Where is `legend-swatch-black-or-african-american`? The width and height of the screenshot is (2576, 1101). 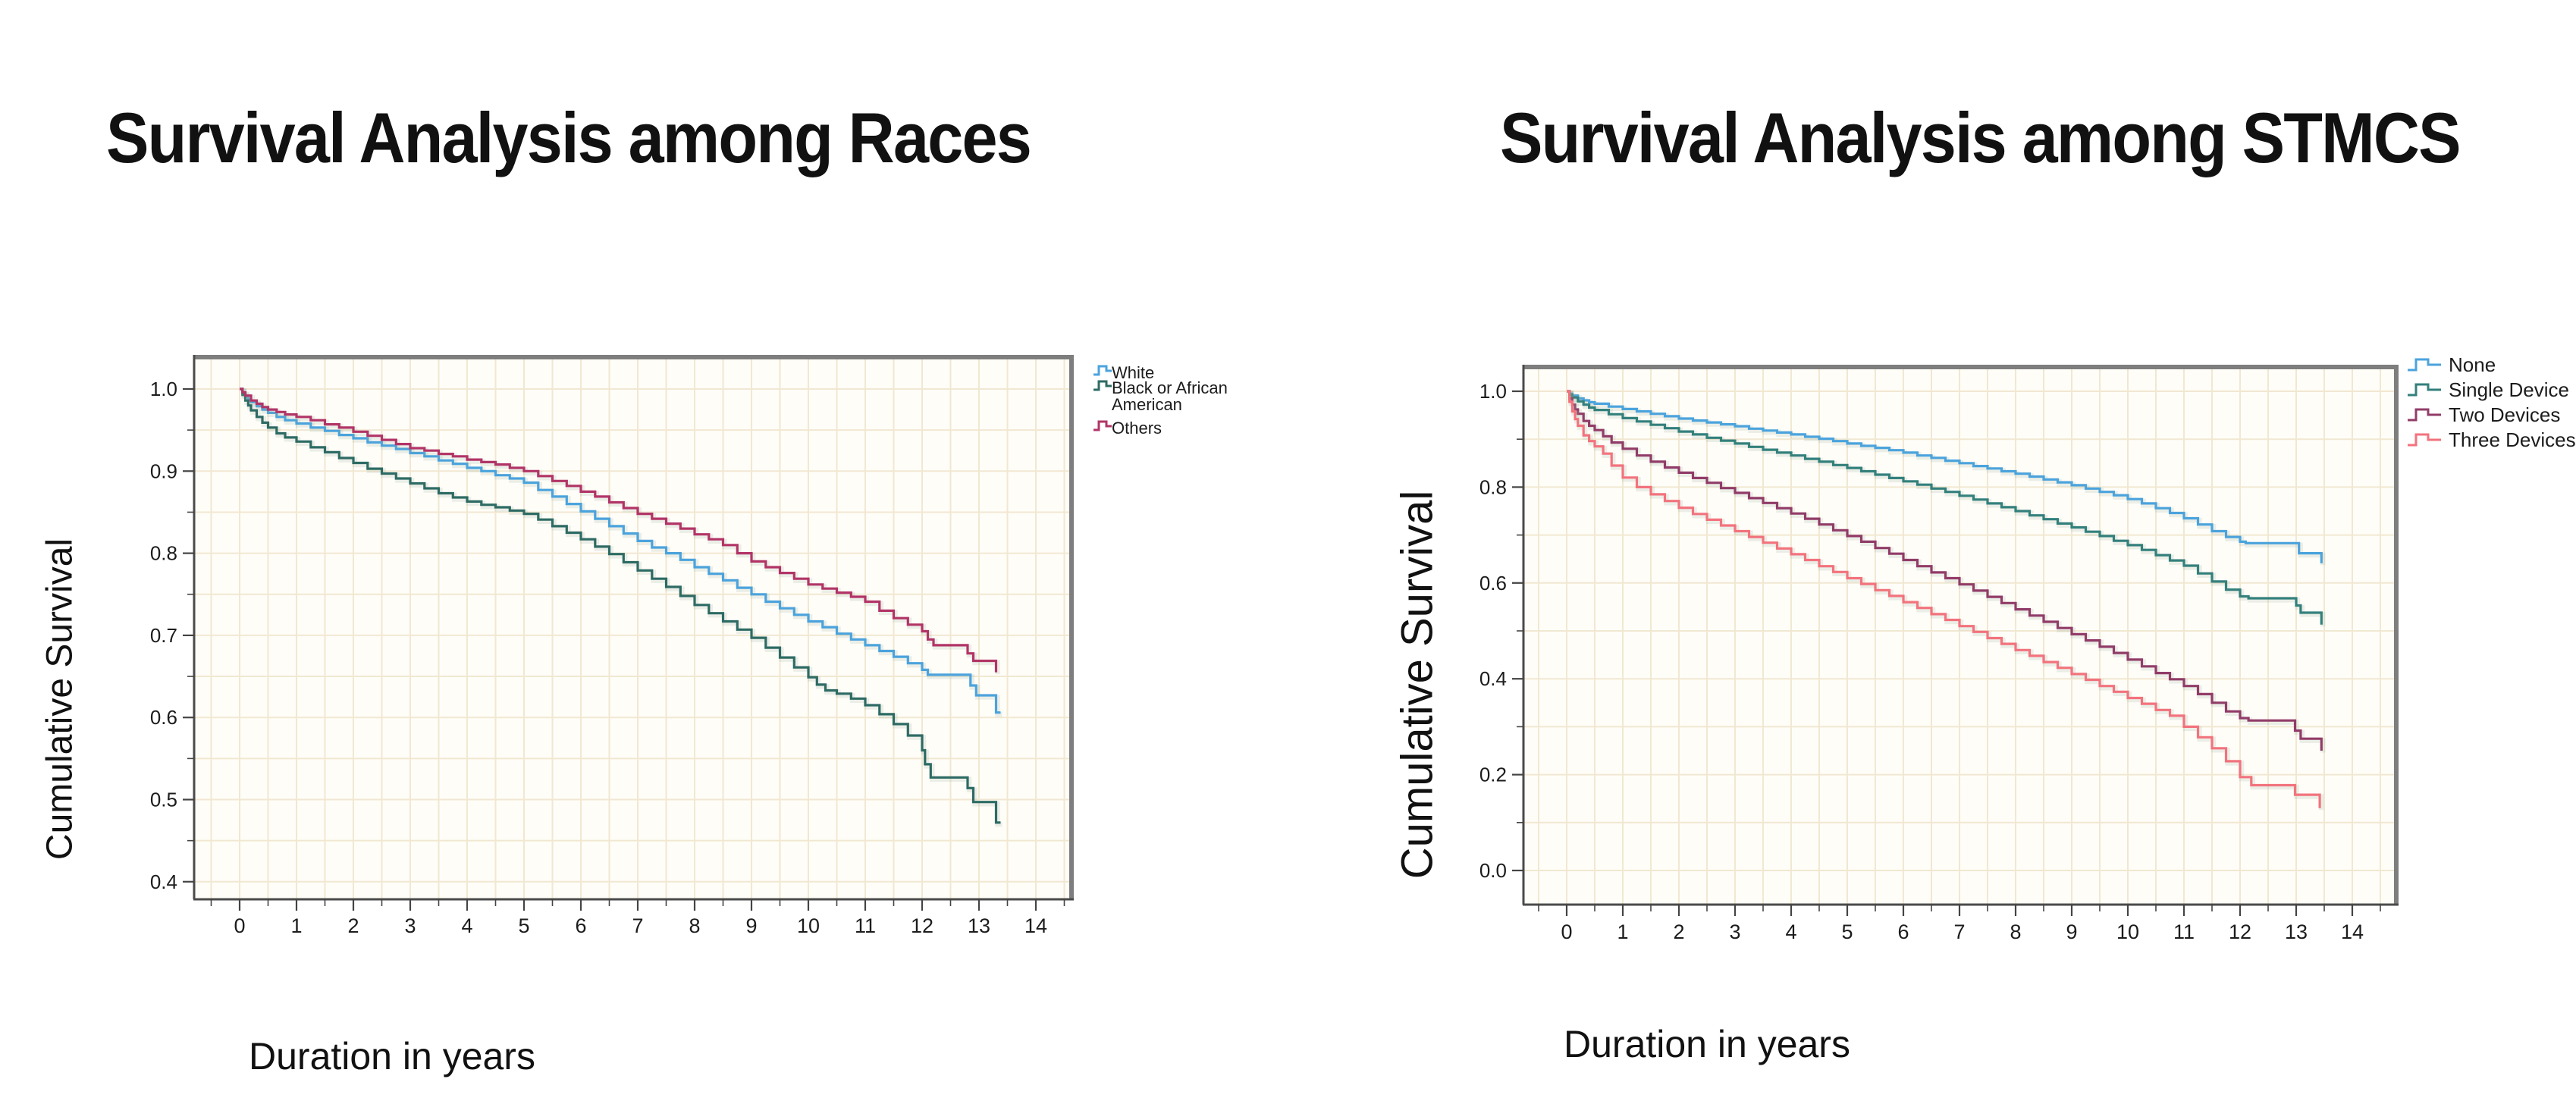
legend-swatch-black-or-african-american is located at coordinates (1102, 385).